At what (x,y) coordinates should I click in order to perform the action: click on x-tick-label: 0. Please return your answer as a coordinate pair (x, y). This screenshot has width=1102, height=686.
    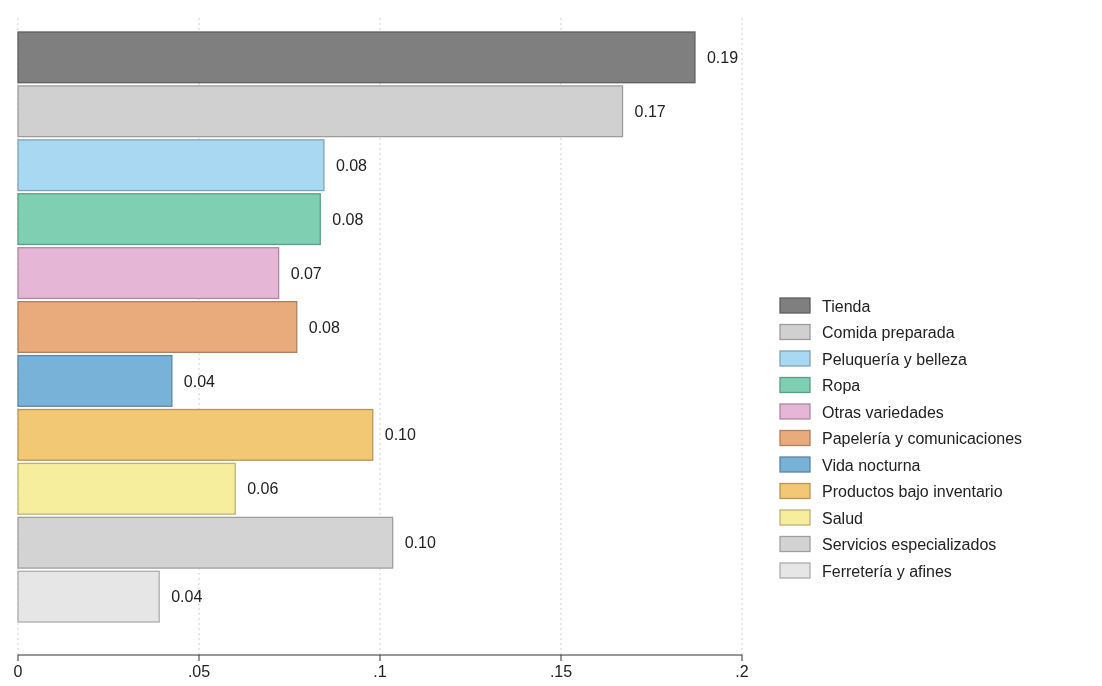
    Looking at the image, I should click on (18, 671).